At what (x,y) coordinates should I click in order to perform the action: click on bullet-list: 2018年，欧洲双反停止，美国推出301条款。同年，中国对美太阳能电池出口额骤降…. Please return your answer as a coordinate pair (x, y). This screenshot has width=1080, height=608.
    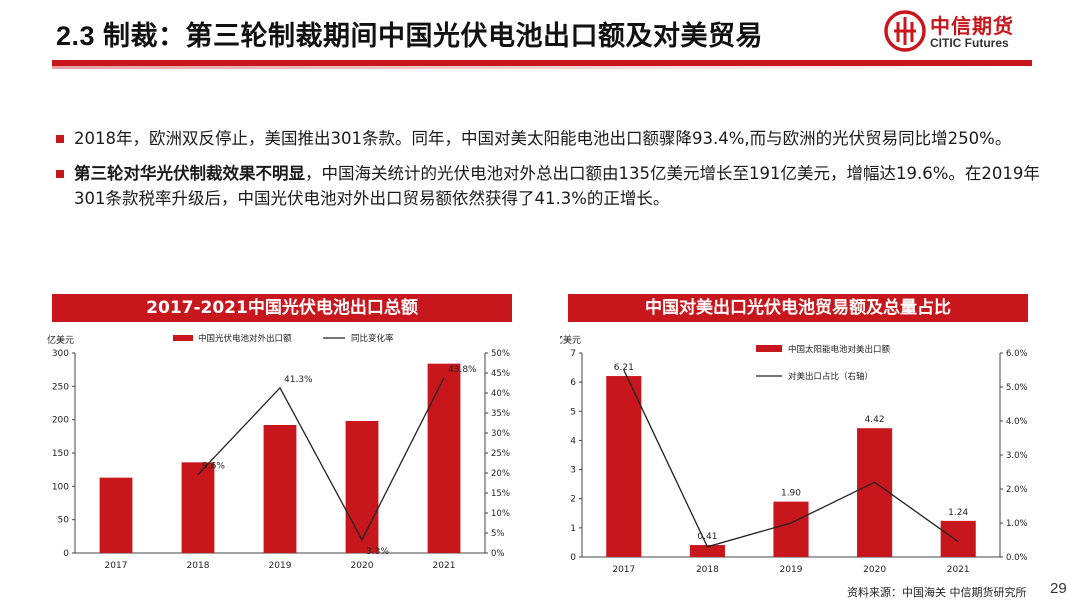
    Looking at the image, I should click on (551, 173).